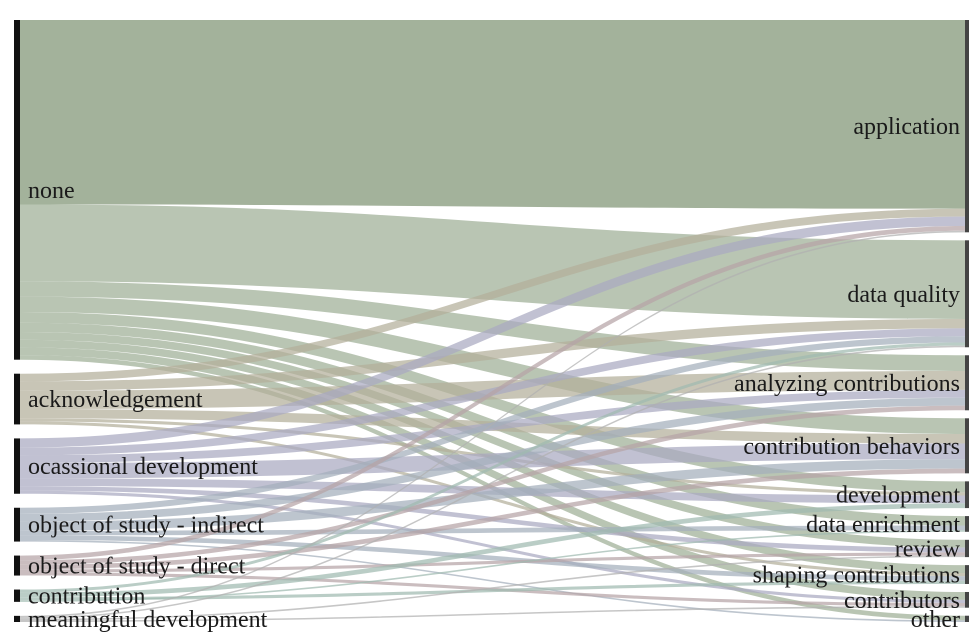 The image size is (971, 641). I want to click on target-label: shaping contributions, so click(856, 576).